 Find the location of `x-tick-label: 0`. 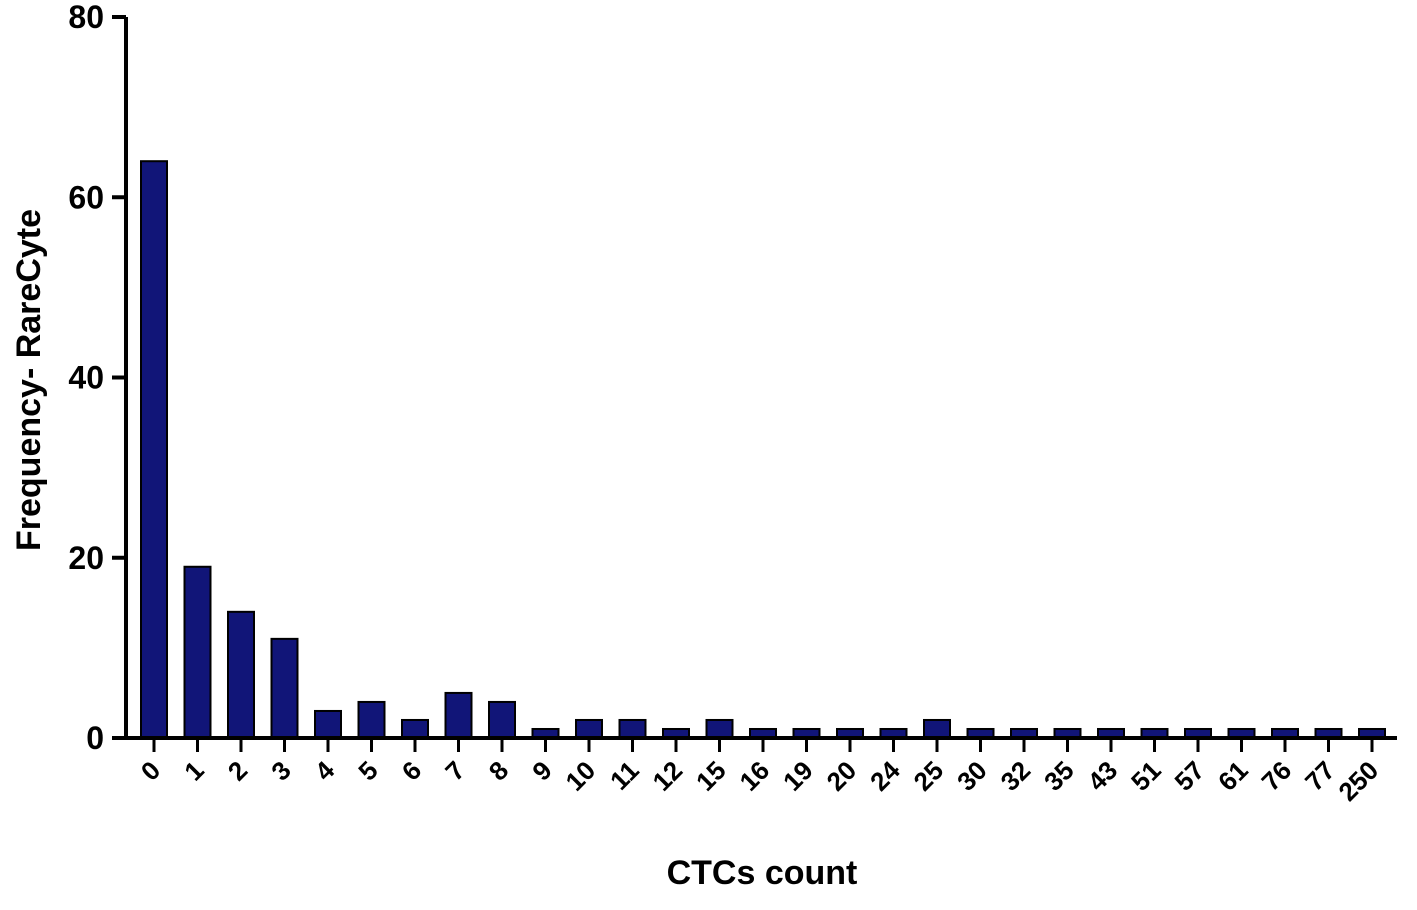

x-tick-label: 0 is located at coordinates (150, 770).